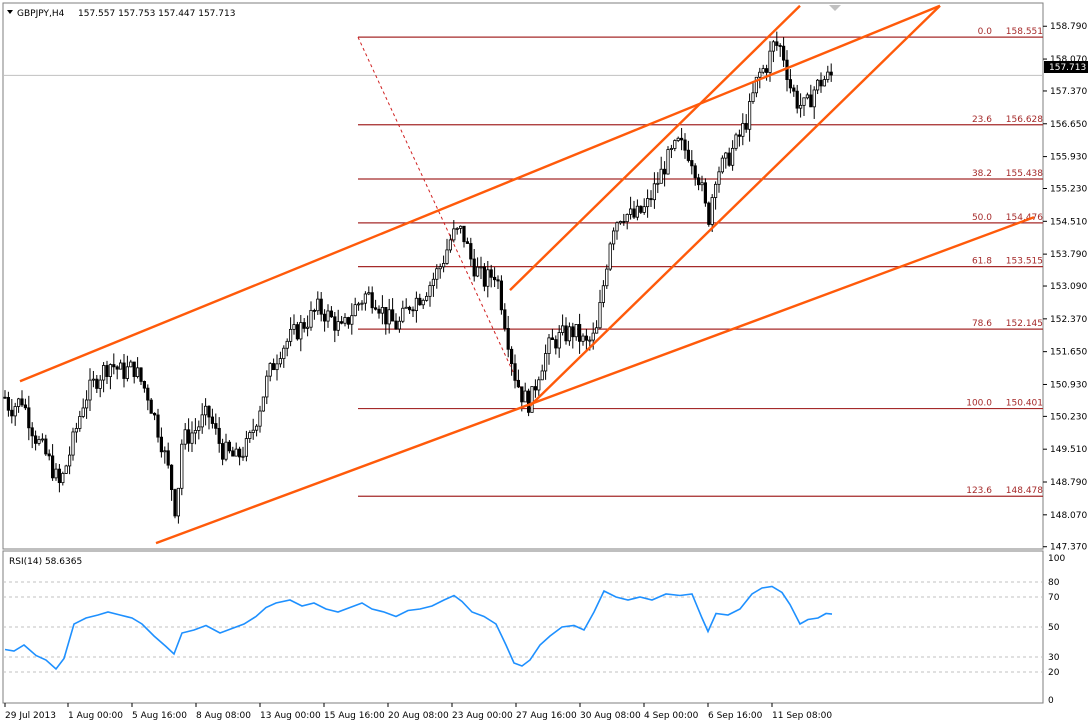 The image size is (1090, 728). Describe the element at coordinates (1056, 559) in the screenshot. I see `rsi-axis-label: 100` at that location.